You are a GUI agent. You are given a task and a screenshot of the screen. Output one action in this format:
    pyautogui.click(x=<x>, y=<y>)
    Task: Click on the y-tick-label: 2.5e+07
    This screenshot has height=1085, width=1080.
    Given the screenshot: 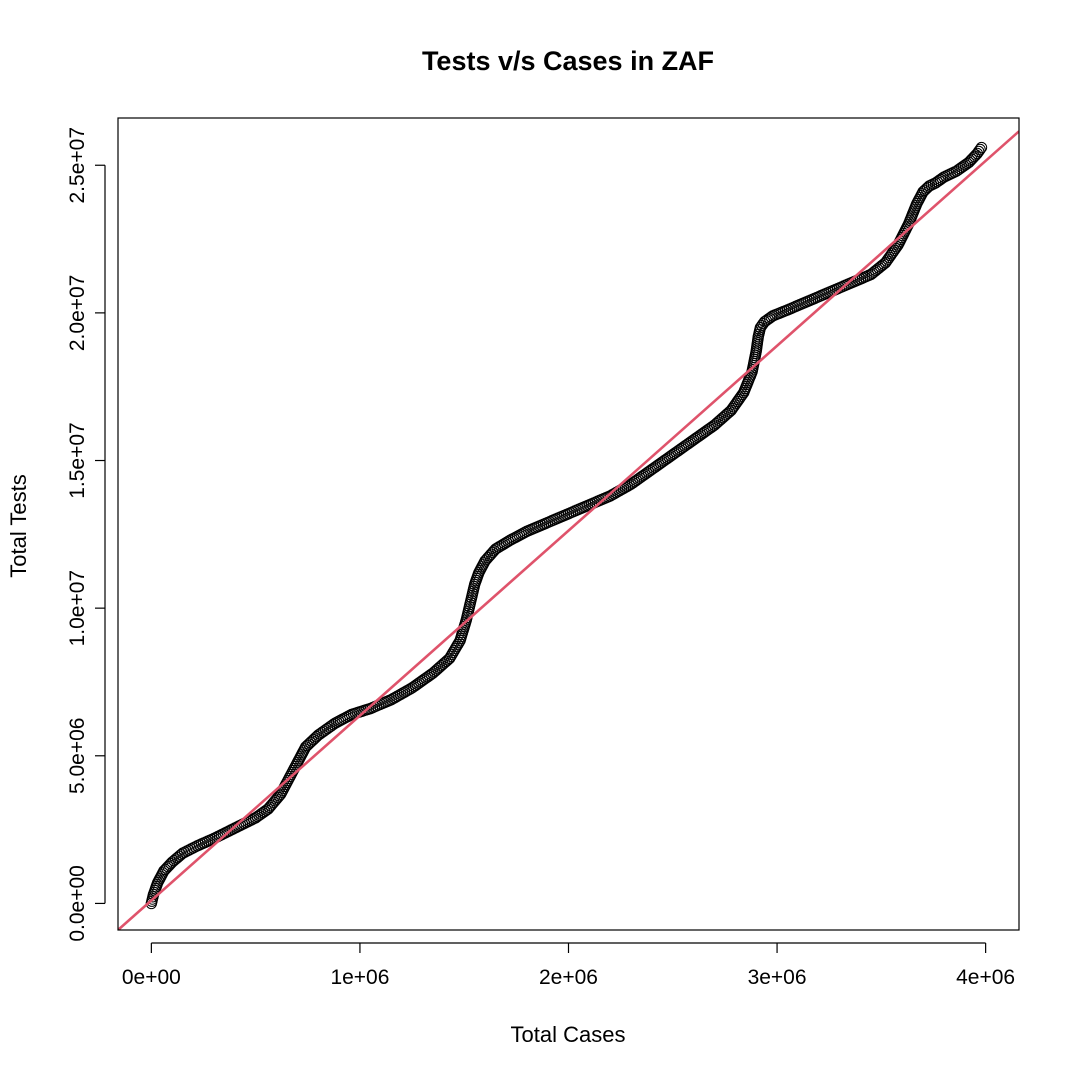 What is the action you would take?
    pyautogui.click(x=77, y=165)
    